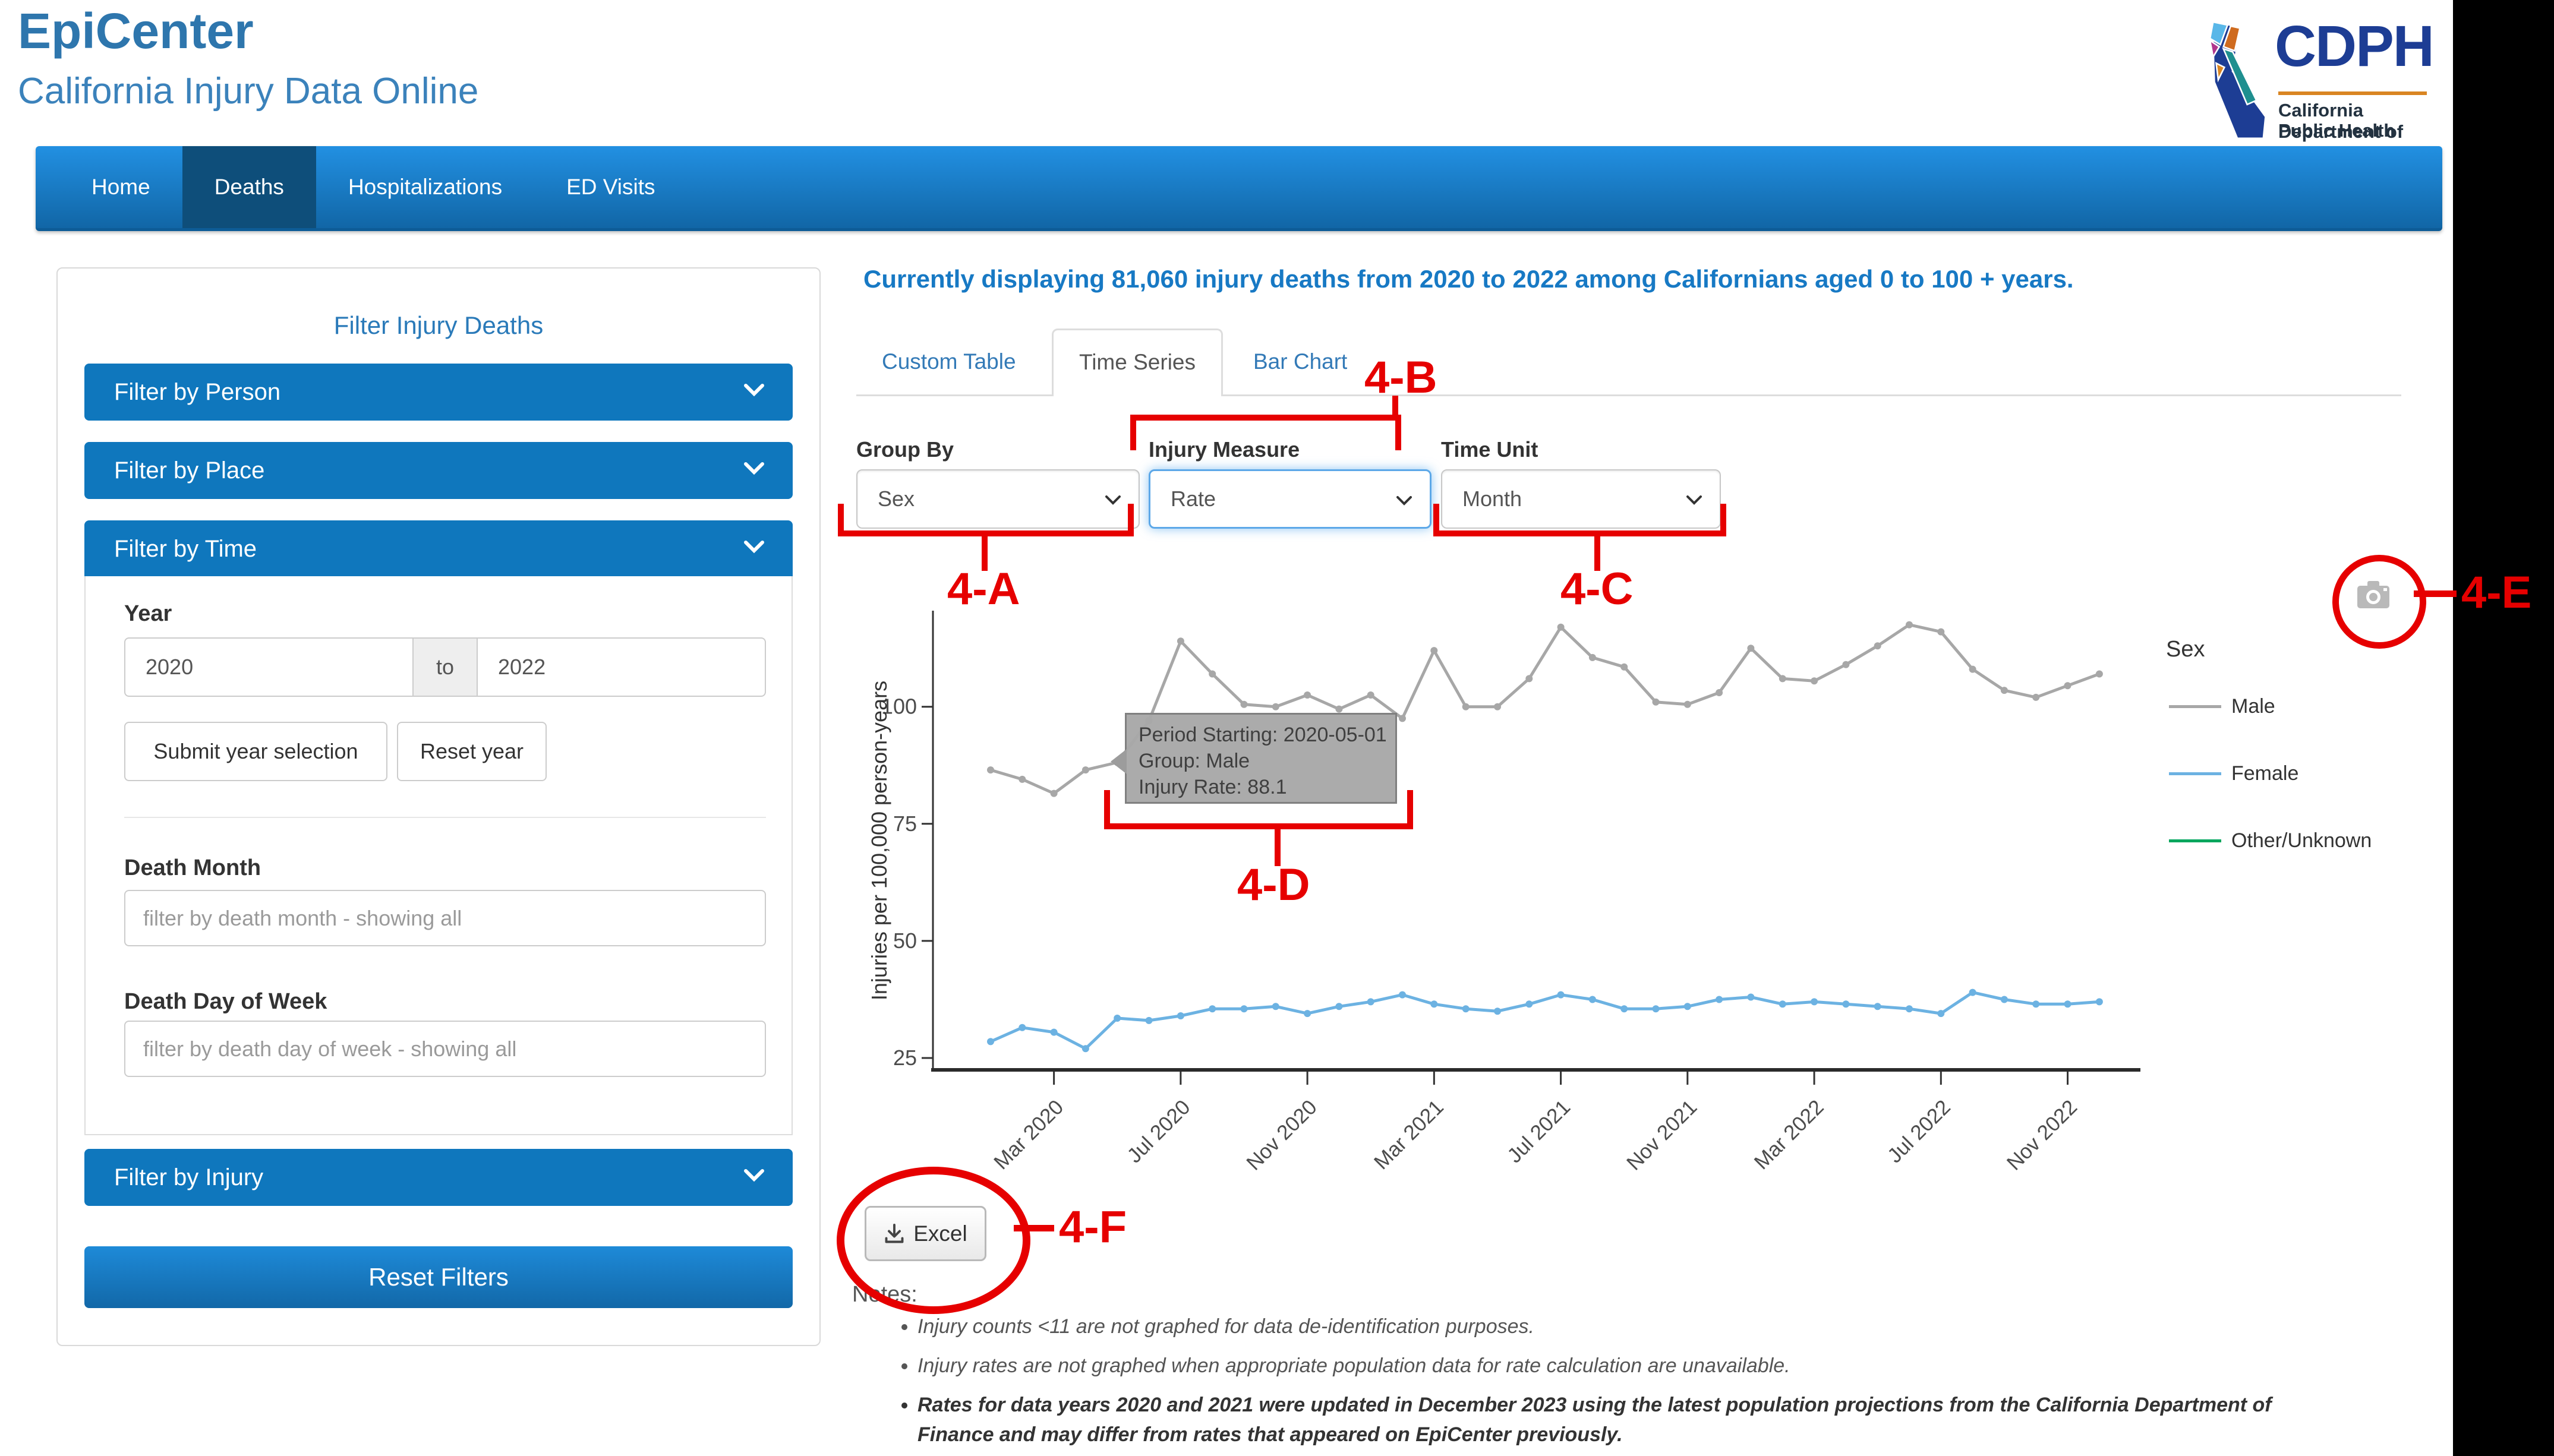 The height and width of the screenshot is (1456, 2554). I want to click on tooltip-rate: Injury Rate: 88.1, so click(1213, 787).